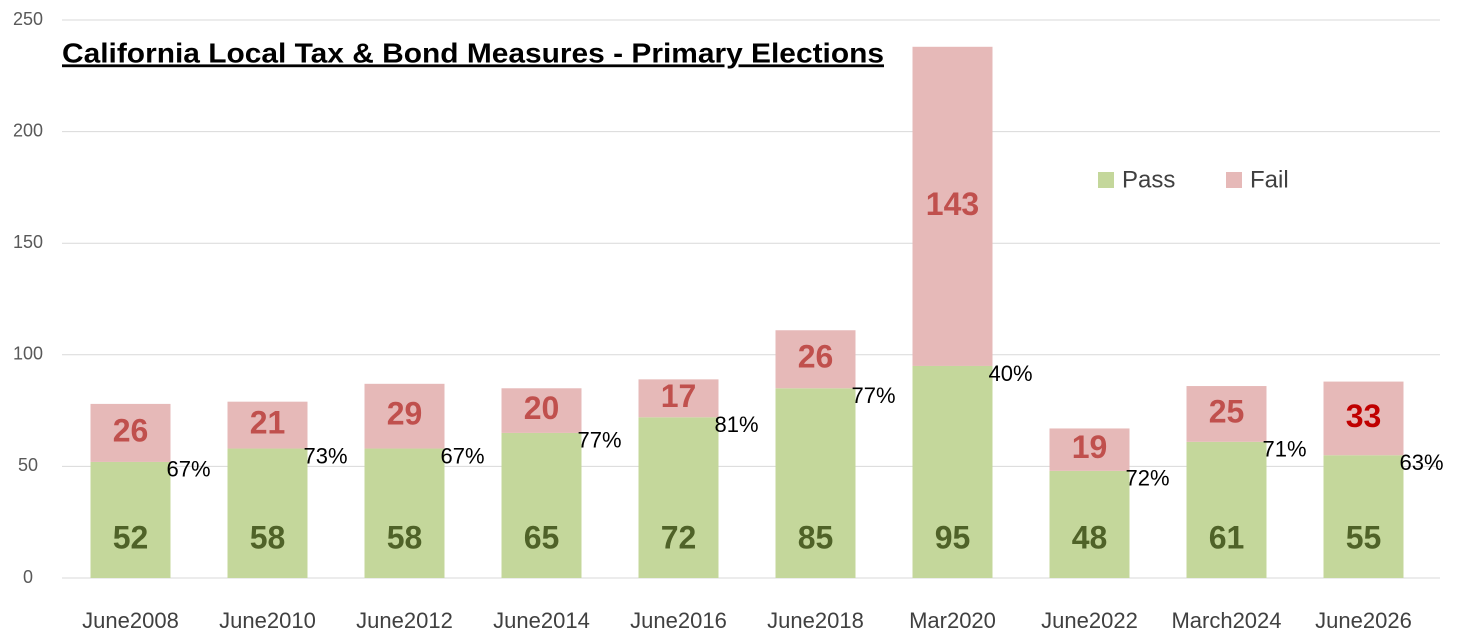 Image resolution: width=1470 pixels, height=637 pixels. What do you see at coordinates (1422, 462) in the screenshot?
I see `pass-rate-label: 63%` at bounding box center [1422, 462].